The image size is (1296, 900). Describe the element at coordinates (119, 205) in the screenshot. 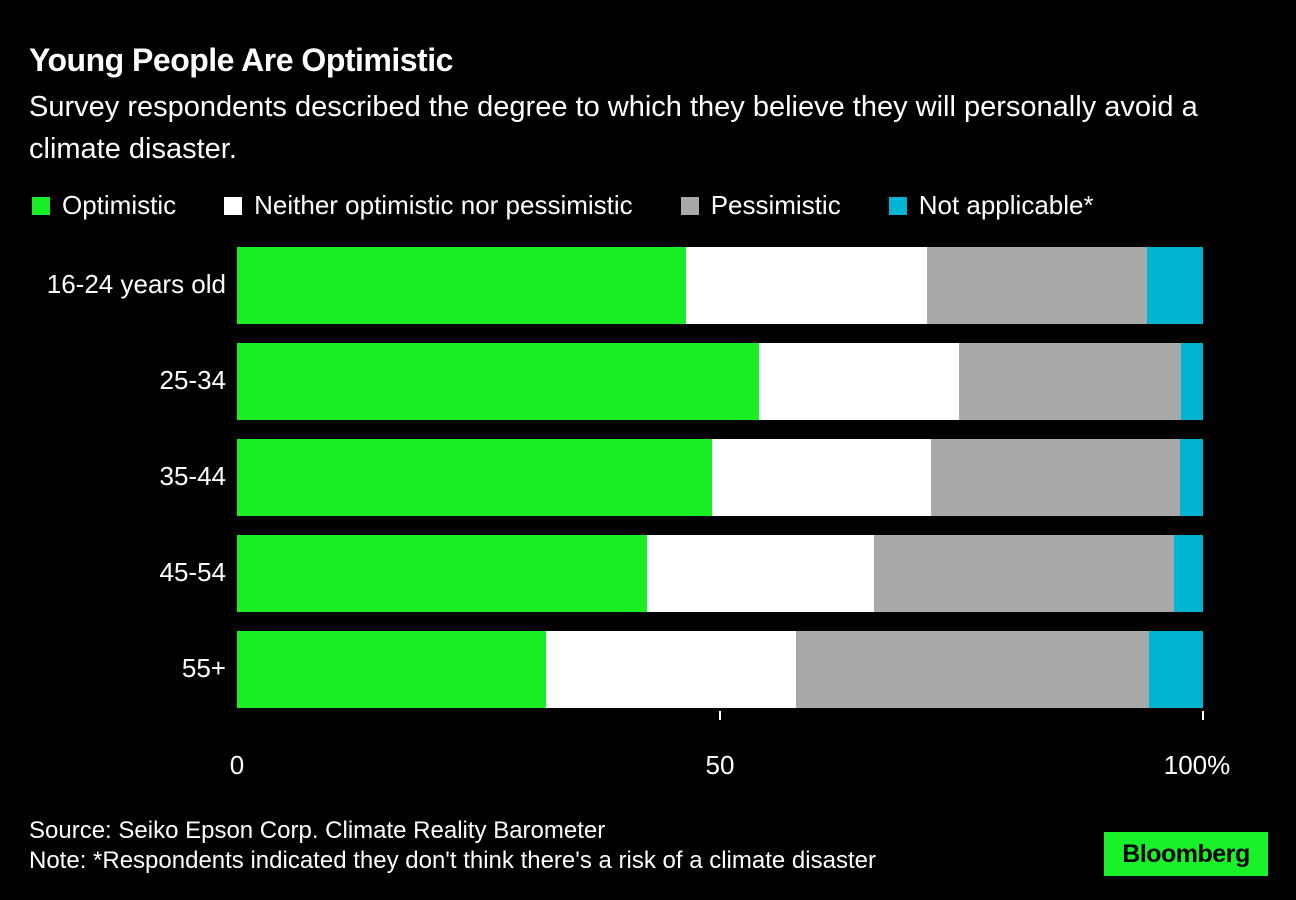

I see `legend-label: Optimistic` at that location.